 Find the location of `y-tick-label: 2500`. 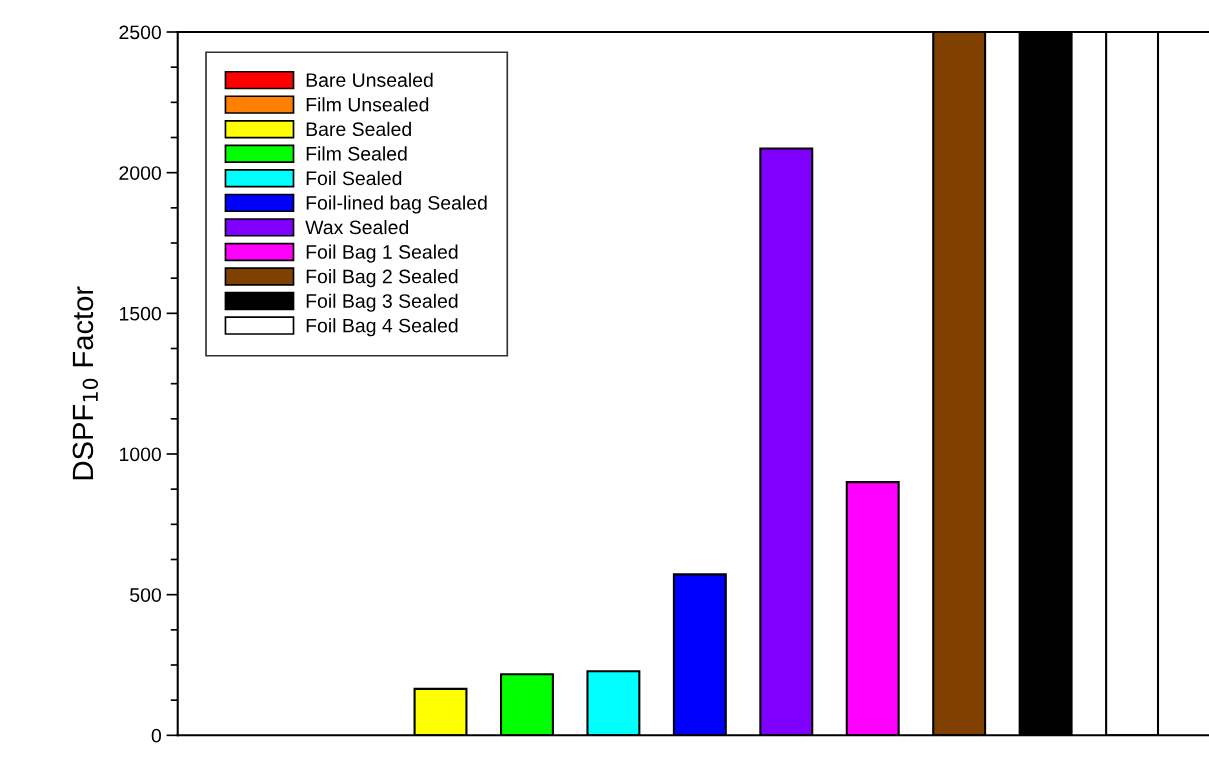

y-tick-label: 2500 is located at coordinates (140, 32).